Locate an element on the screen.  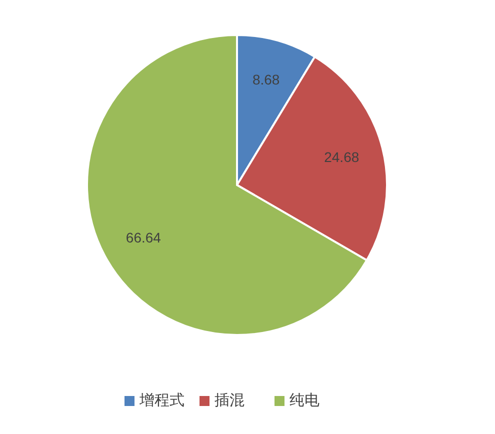
data-label: 66.64 is located at coordinates (144, 238).